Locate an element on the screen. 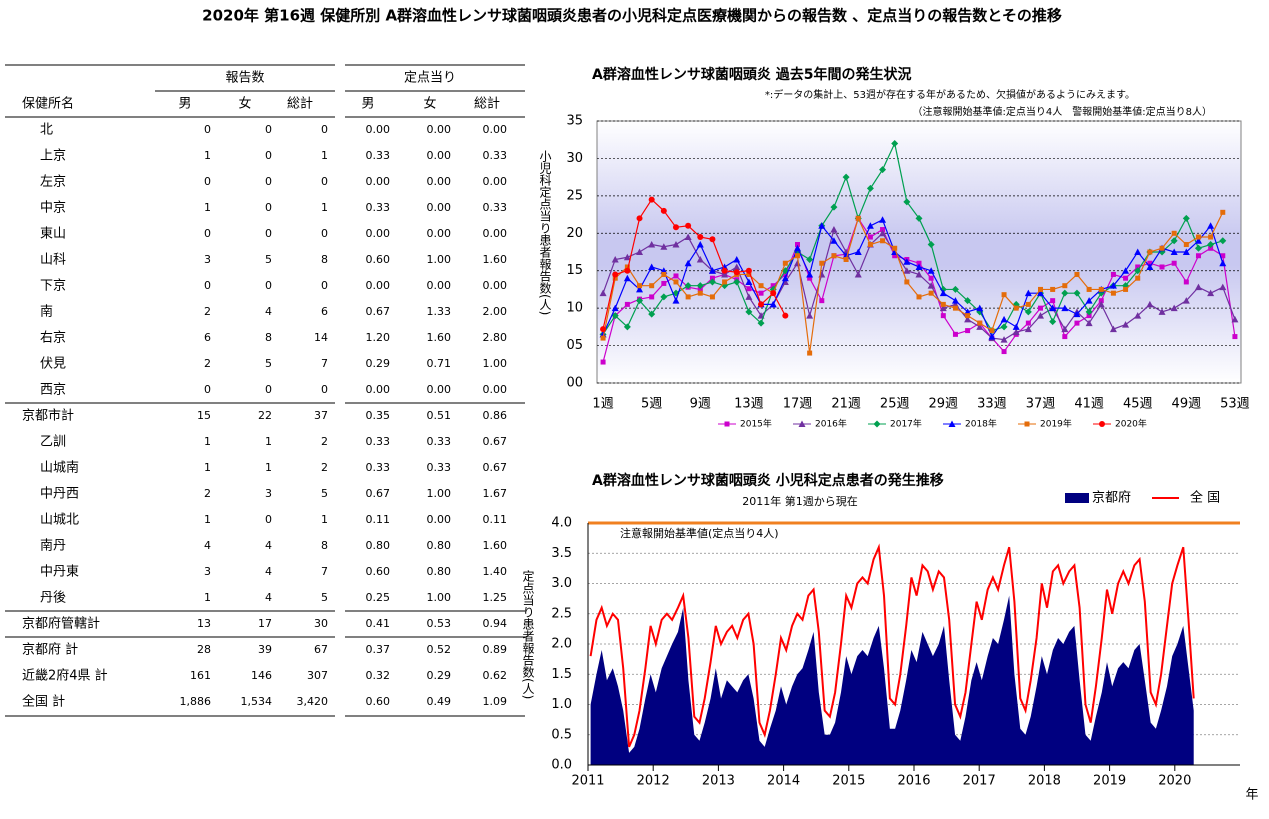  annotation: *:データの集計上、53週が存在する年があるため、欠損値があるようにみえます。 is located at coordinates (950, 94).